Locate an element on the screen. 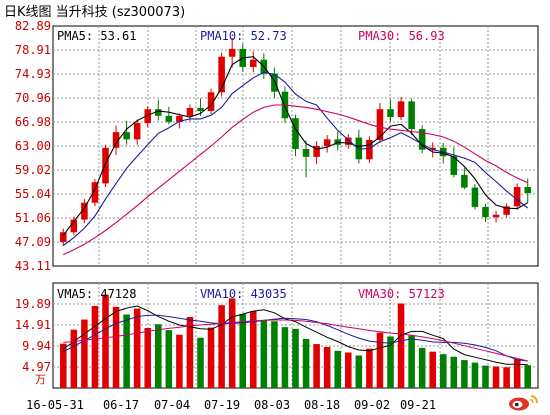 The width and height of the screenshot is (550, 415). volume-y-tick-label: 4.97 is located at coordinates (36, 367).